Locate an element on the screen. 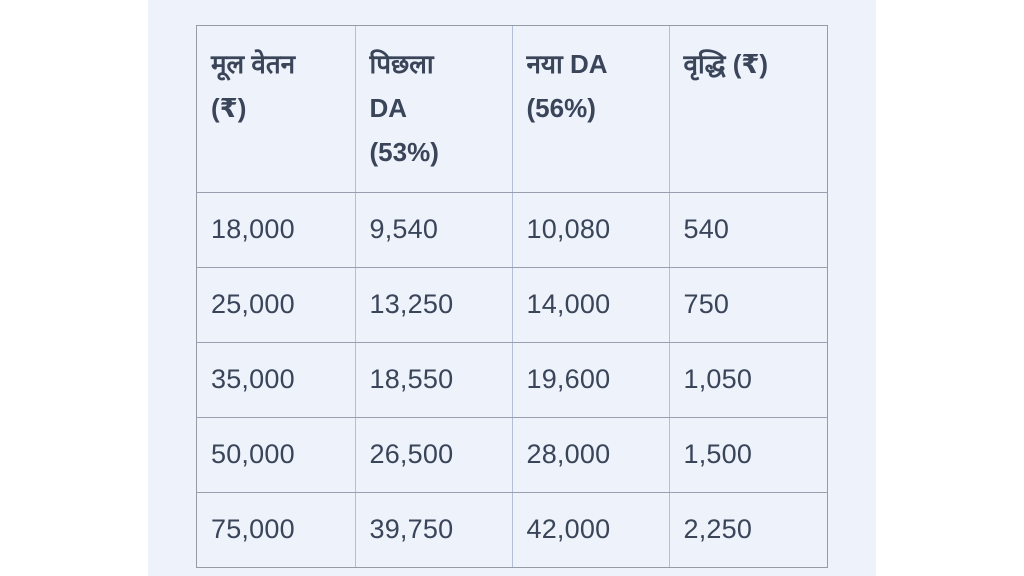  table-cell: 1,500 is located at coordinates (747, 454).